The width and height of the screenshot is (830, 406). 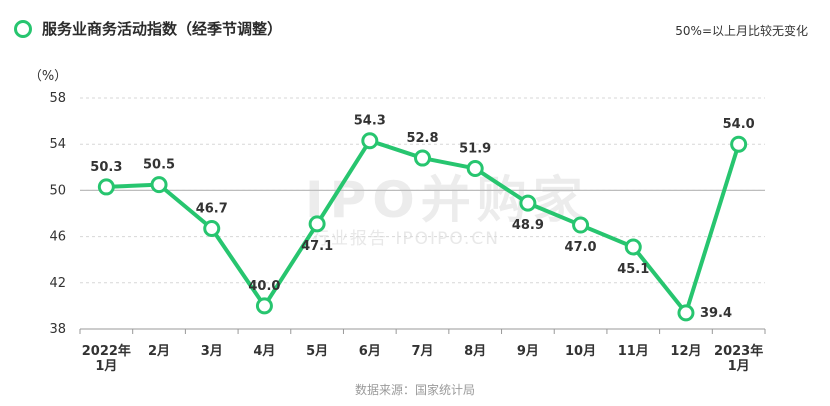 I want to click on chart-title: 服务业商务活动指数（经季节调整）, so click(x=162, y=29).